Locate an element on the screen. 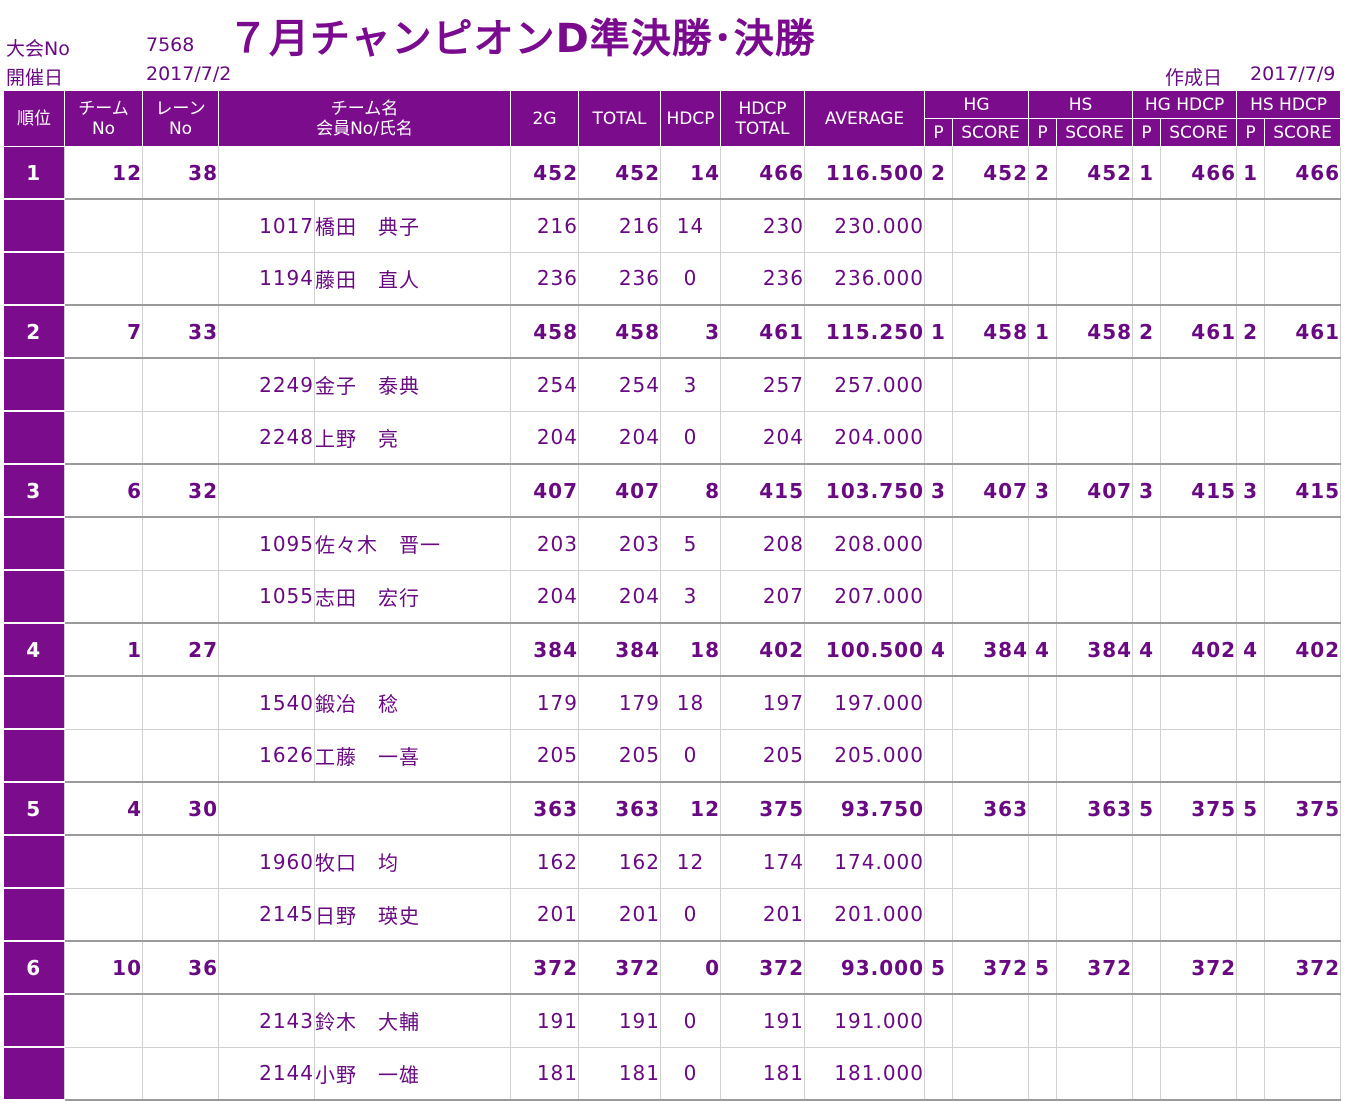 This screenshot has width=1357, height=1101. team-no-cell: 12 is located at coordinates (103, 173).